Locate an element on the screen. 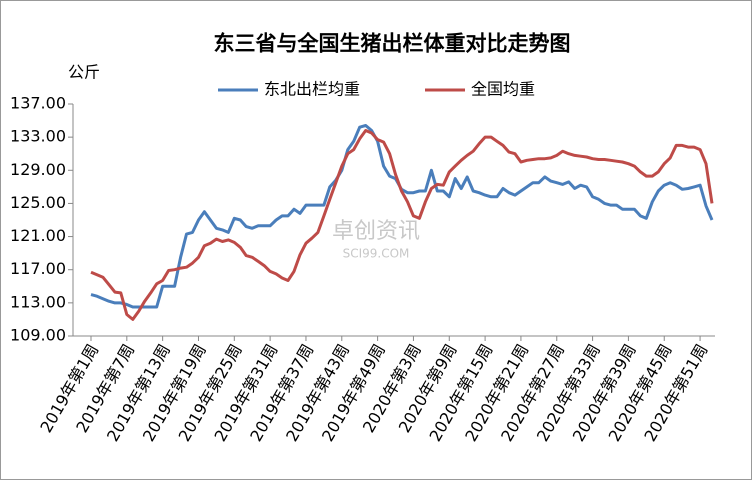 The width and height of the screenshot is (752, 484). y-tick-label: 129.00 is located at coordinates (38, 169).